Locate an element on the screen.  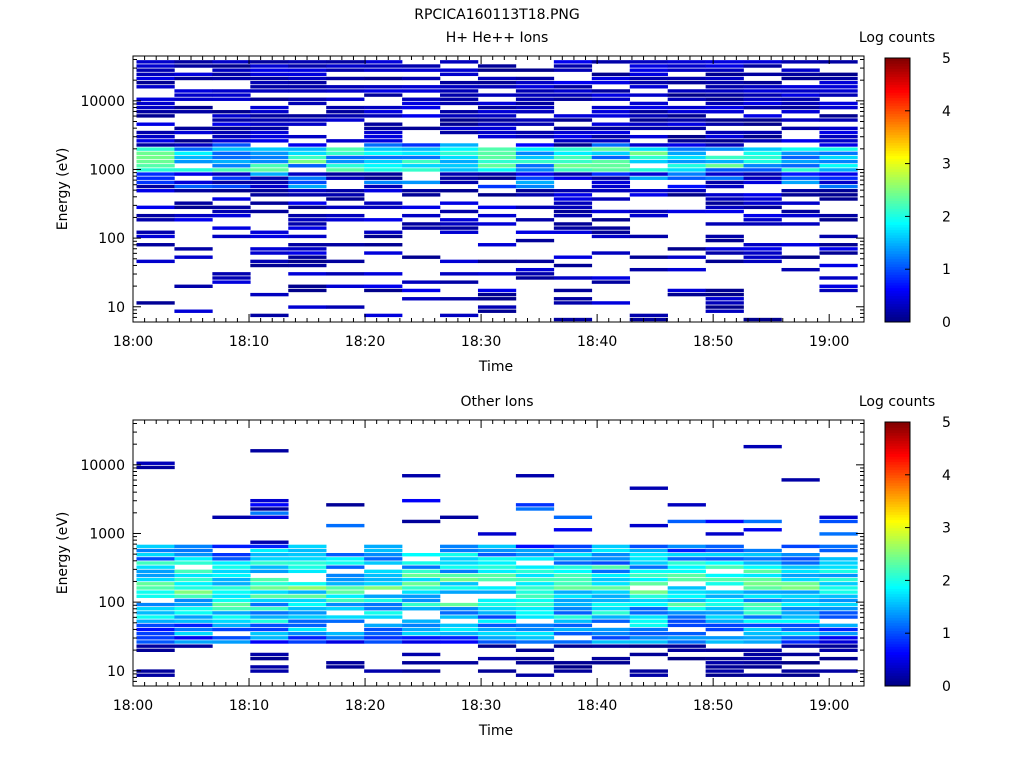
colorbar-tick-label: 0 is located at coordinates (946, 323).